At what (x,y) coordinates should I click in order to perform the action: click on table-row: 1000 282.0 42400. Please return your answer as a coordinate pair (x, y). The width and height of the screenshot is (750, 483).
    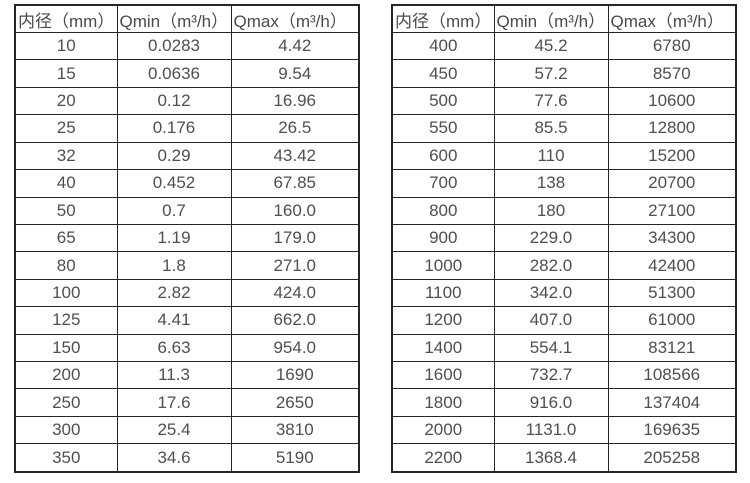
    Looking at the image, I should click on (564, 265).